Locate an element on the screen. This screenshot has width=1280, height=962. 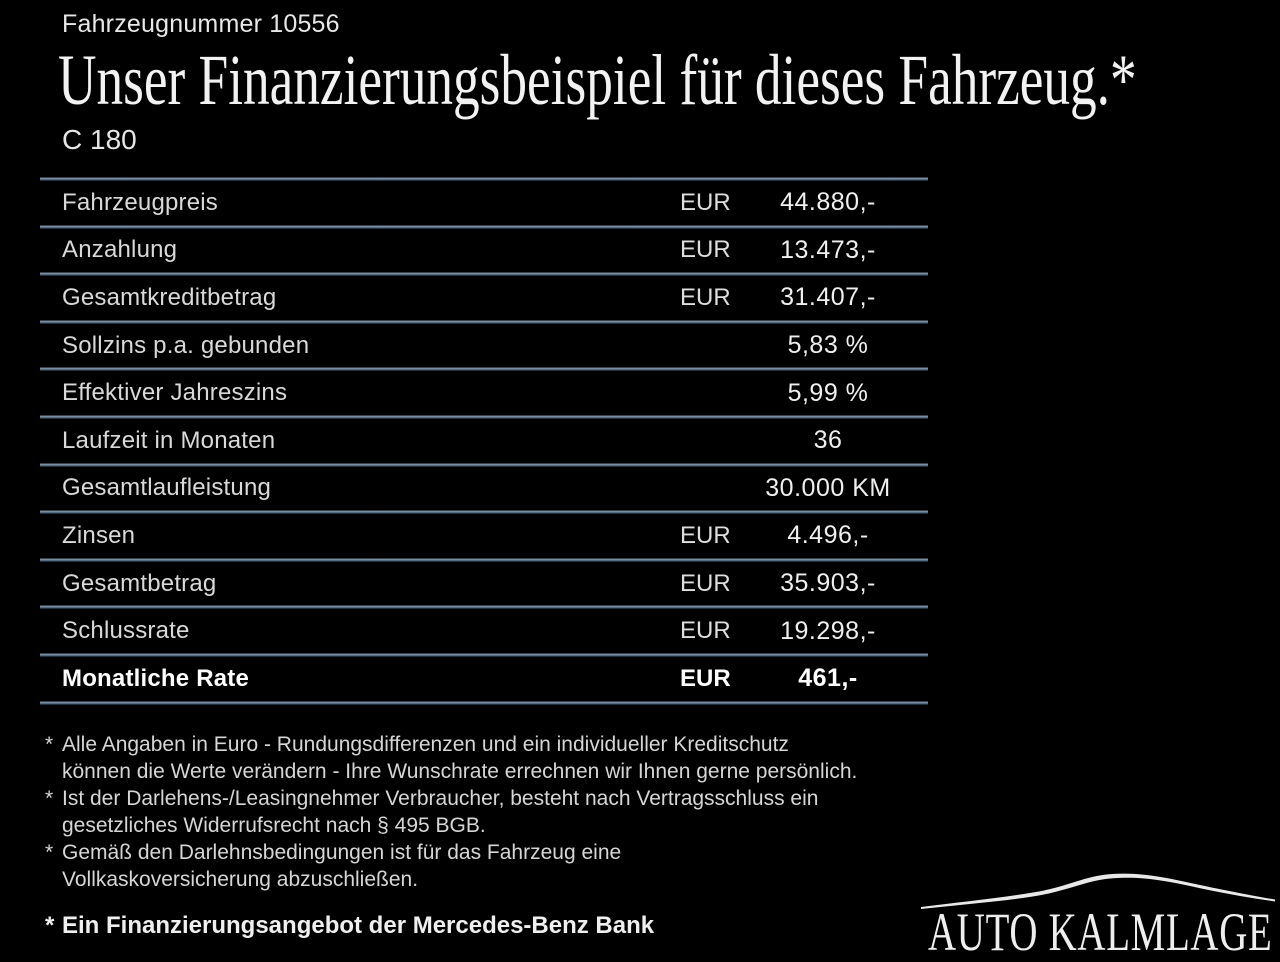
row-value: 5,83 % is located at coordinates (828, 345).